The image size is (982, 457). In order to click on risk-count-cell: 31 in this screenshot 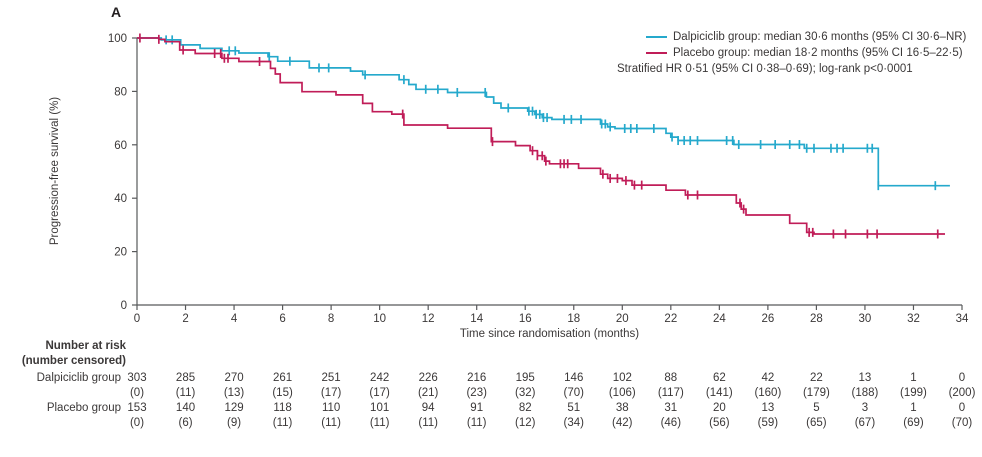, I will do `click(671, 408)`.